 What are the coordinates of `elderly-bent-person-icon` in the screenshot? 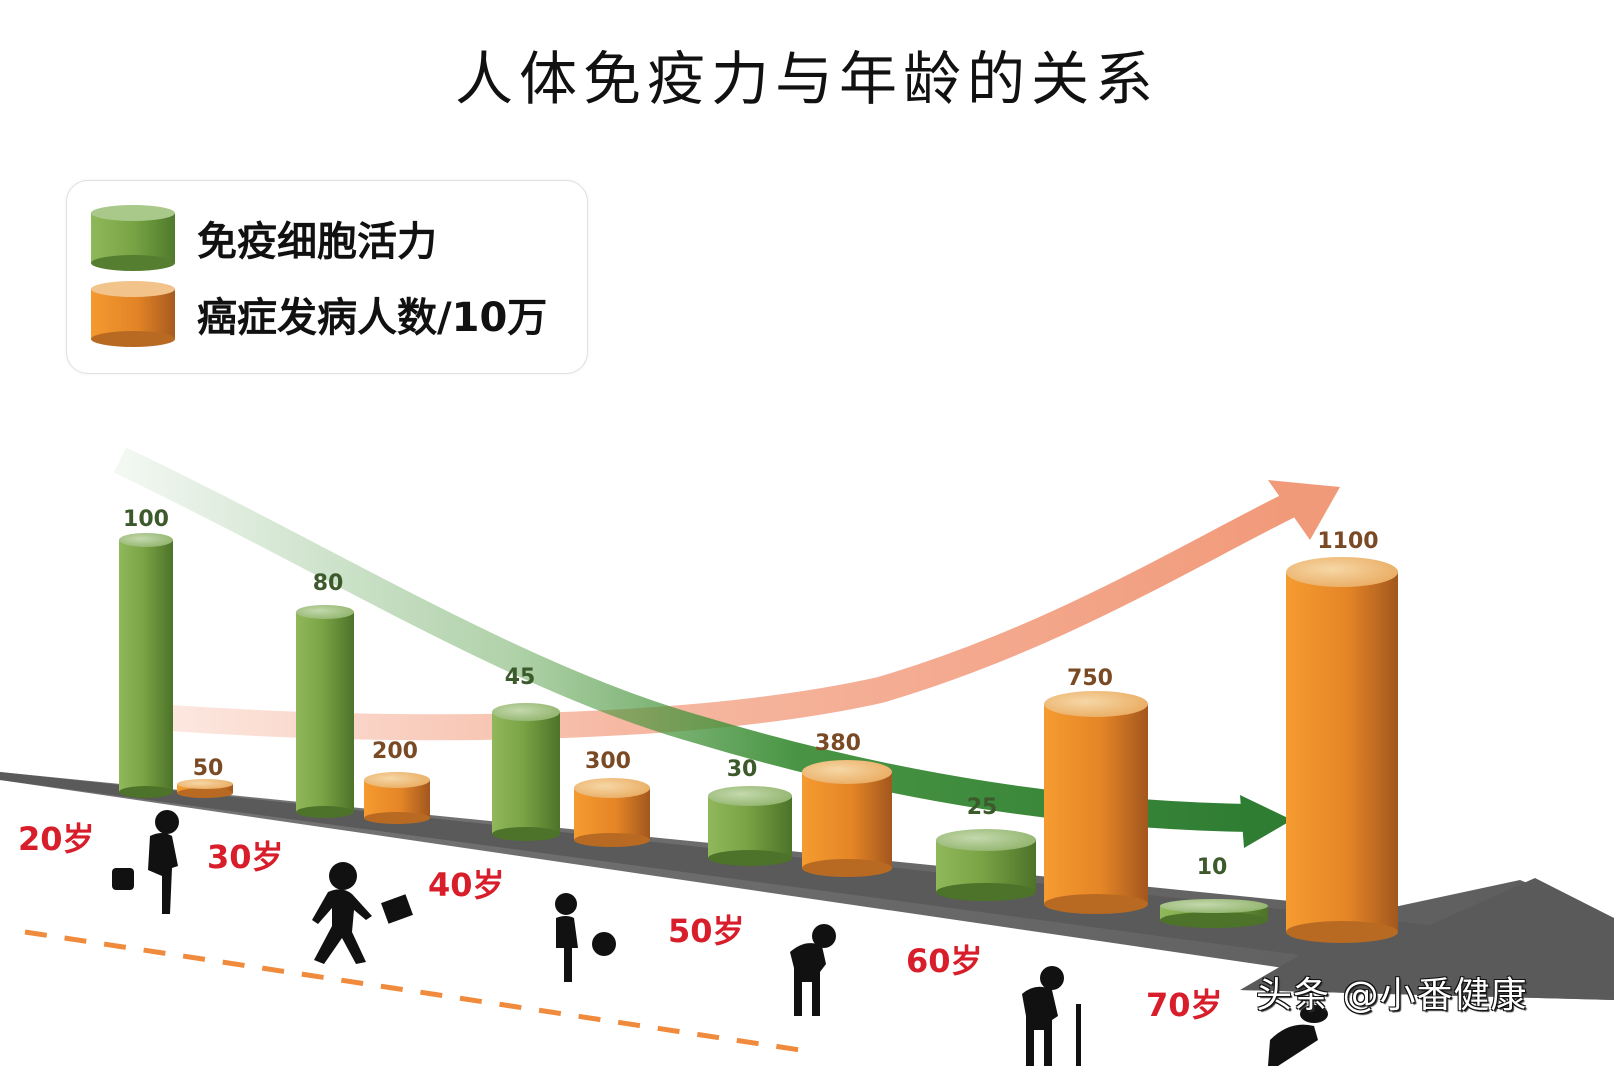 It's located at (1298, 1035).